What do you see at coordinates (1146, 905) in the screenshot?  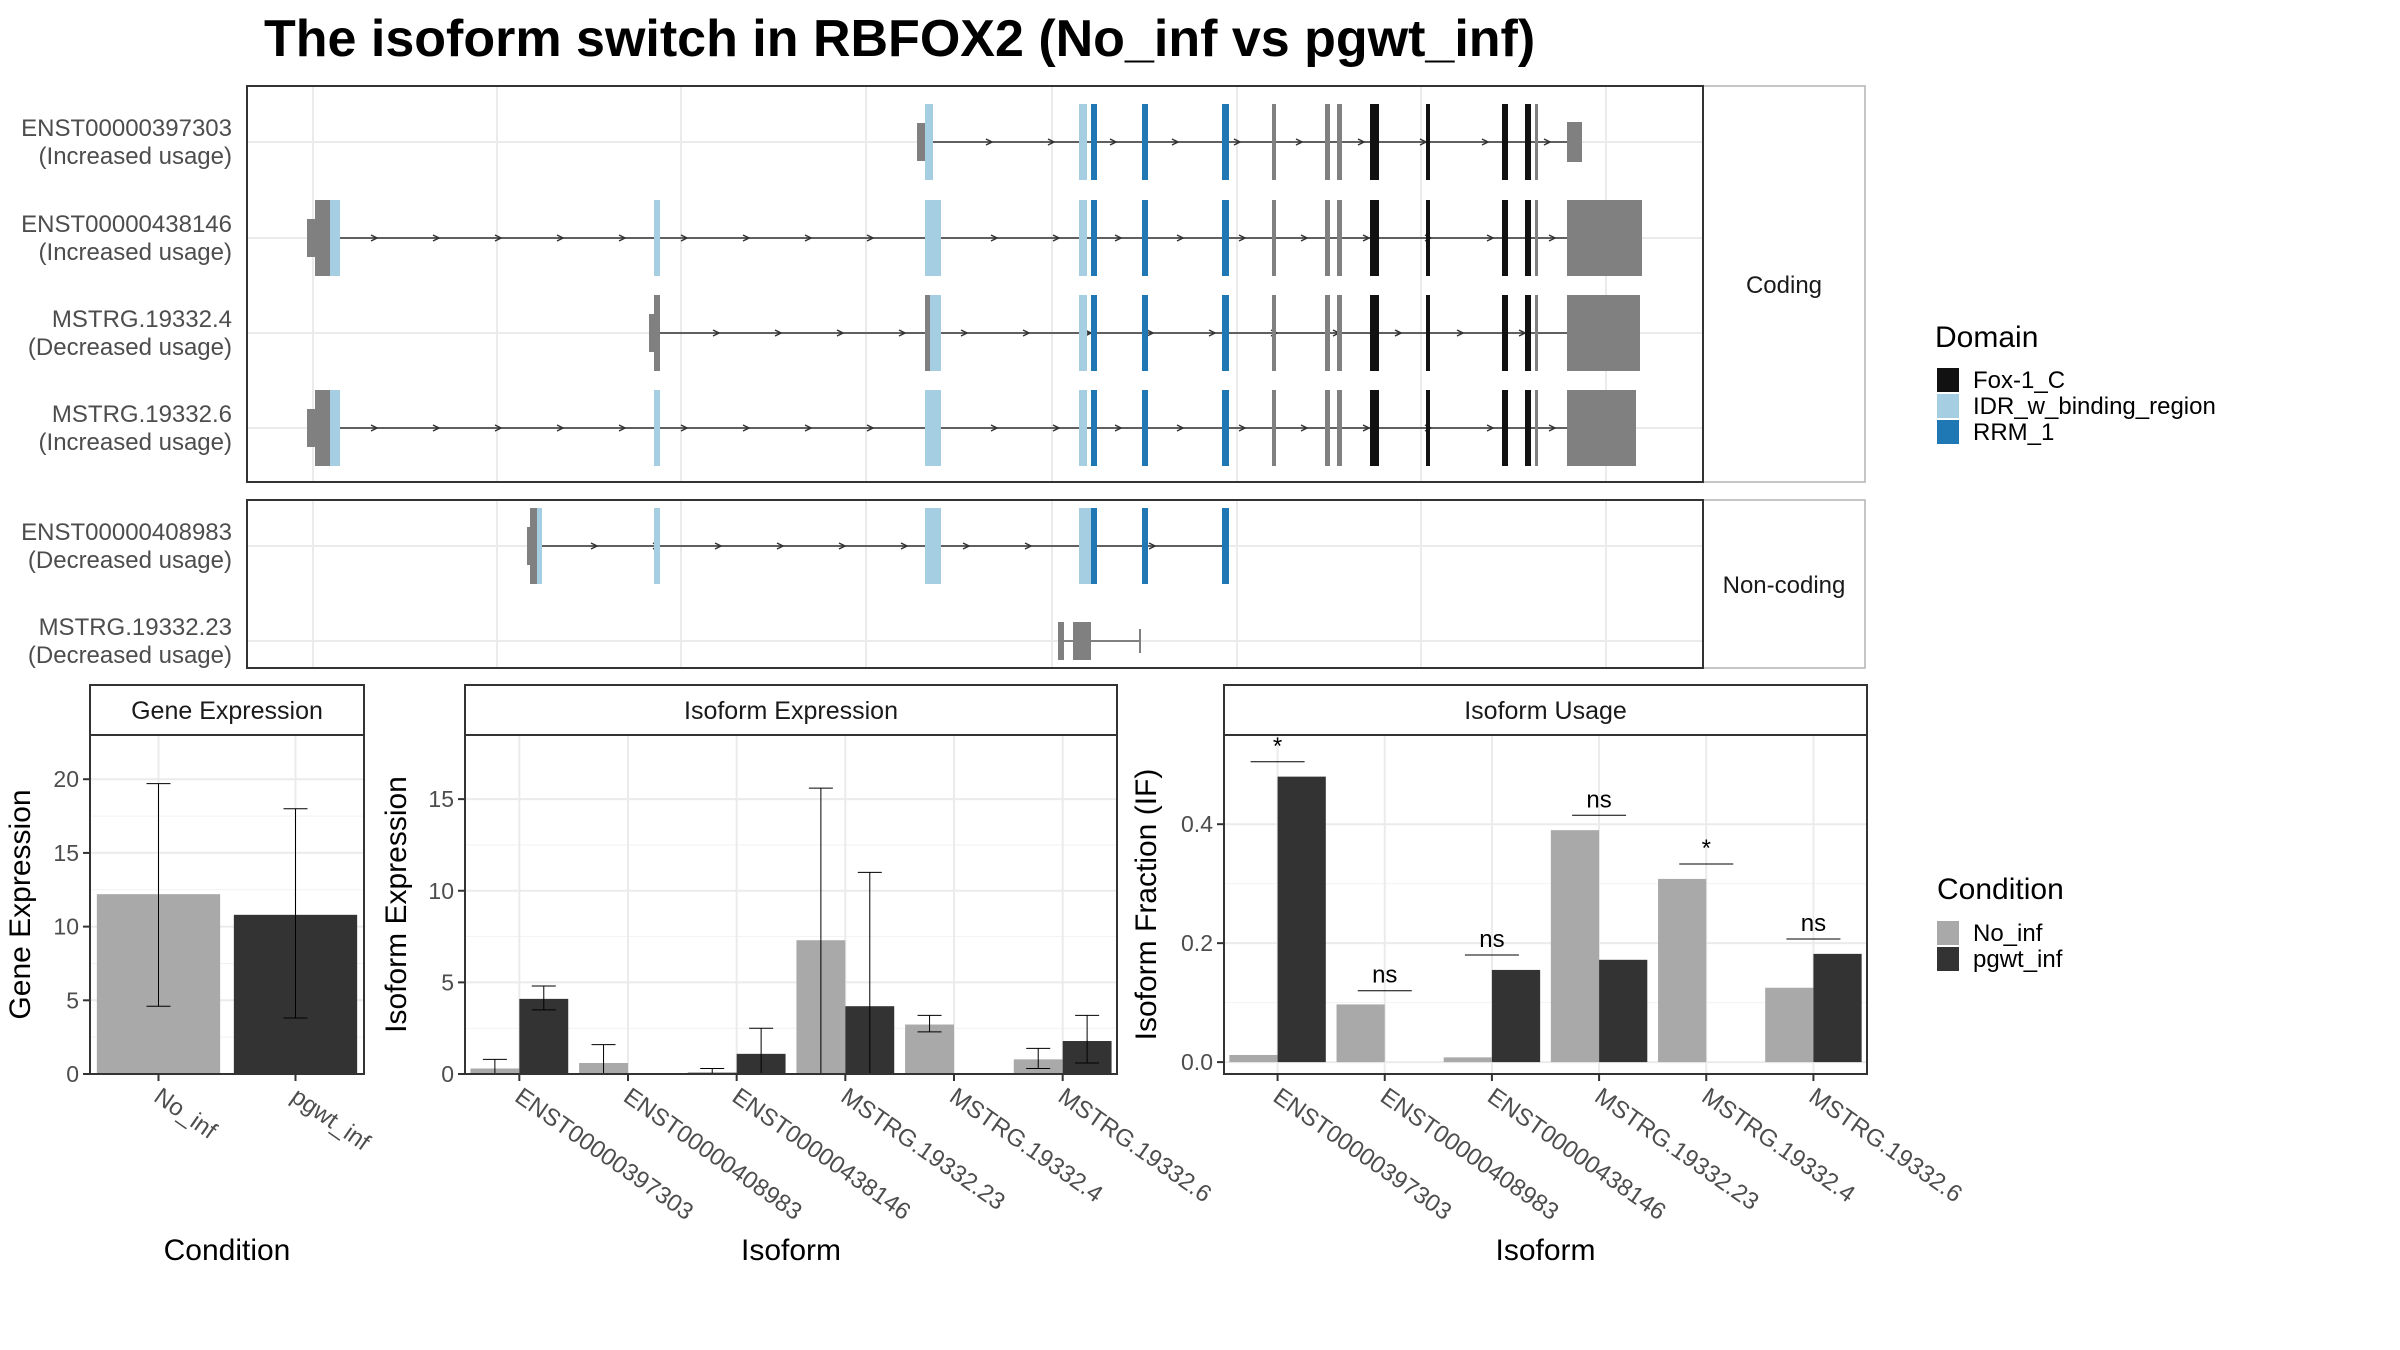 I see `y-axis-title: Isoform Fraction (IF)` at bounding box center [1146, 905].